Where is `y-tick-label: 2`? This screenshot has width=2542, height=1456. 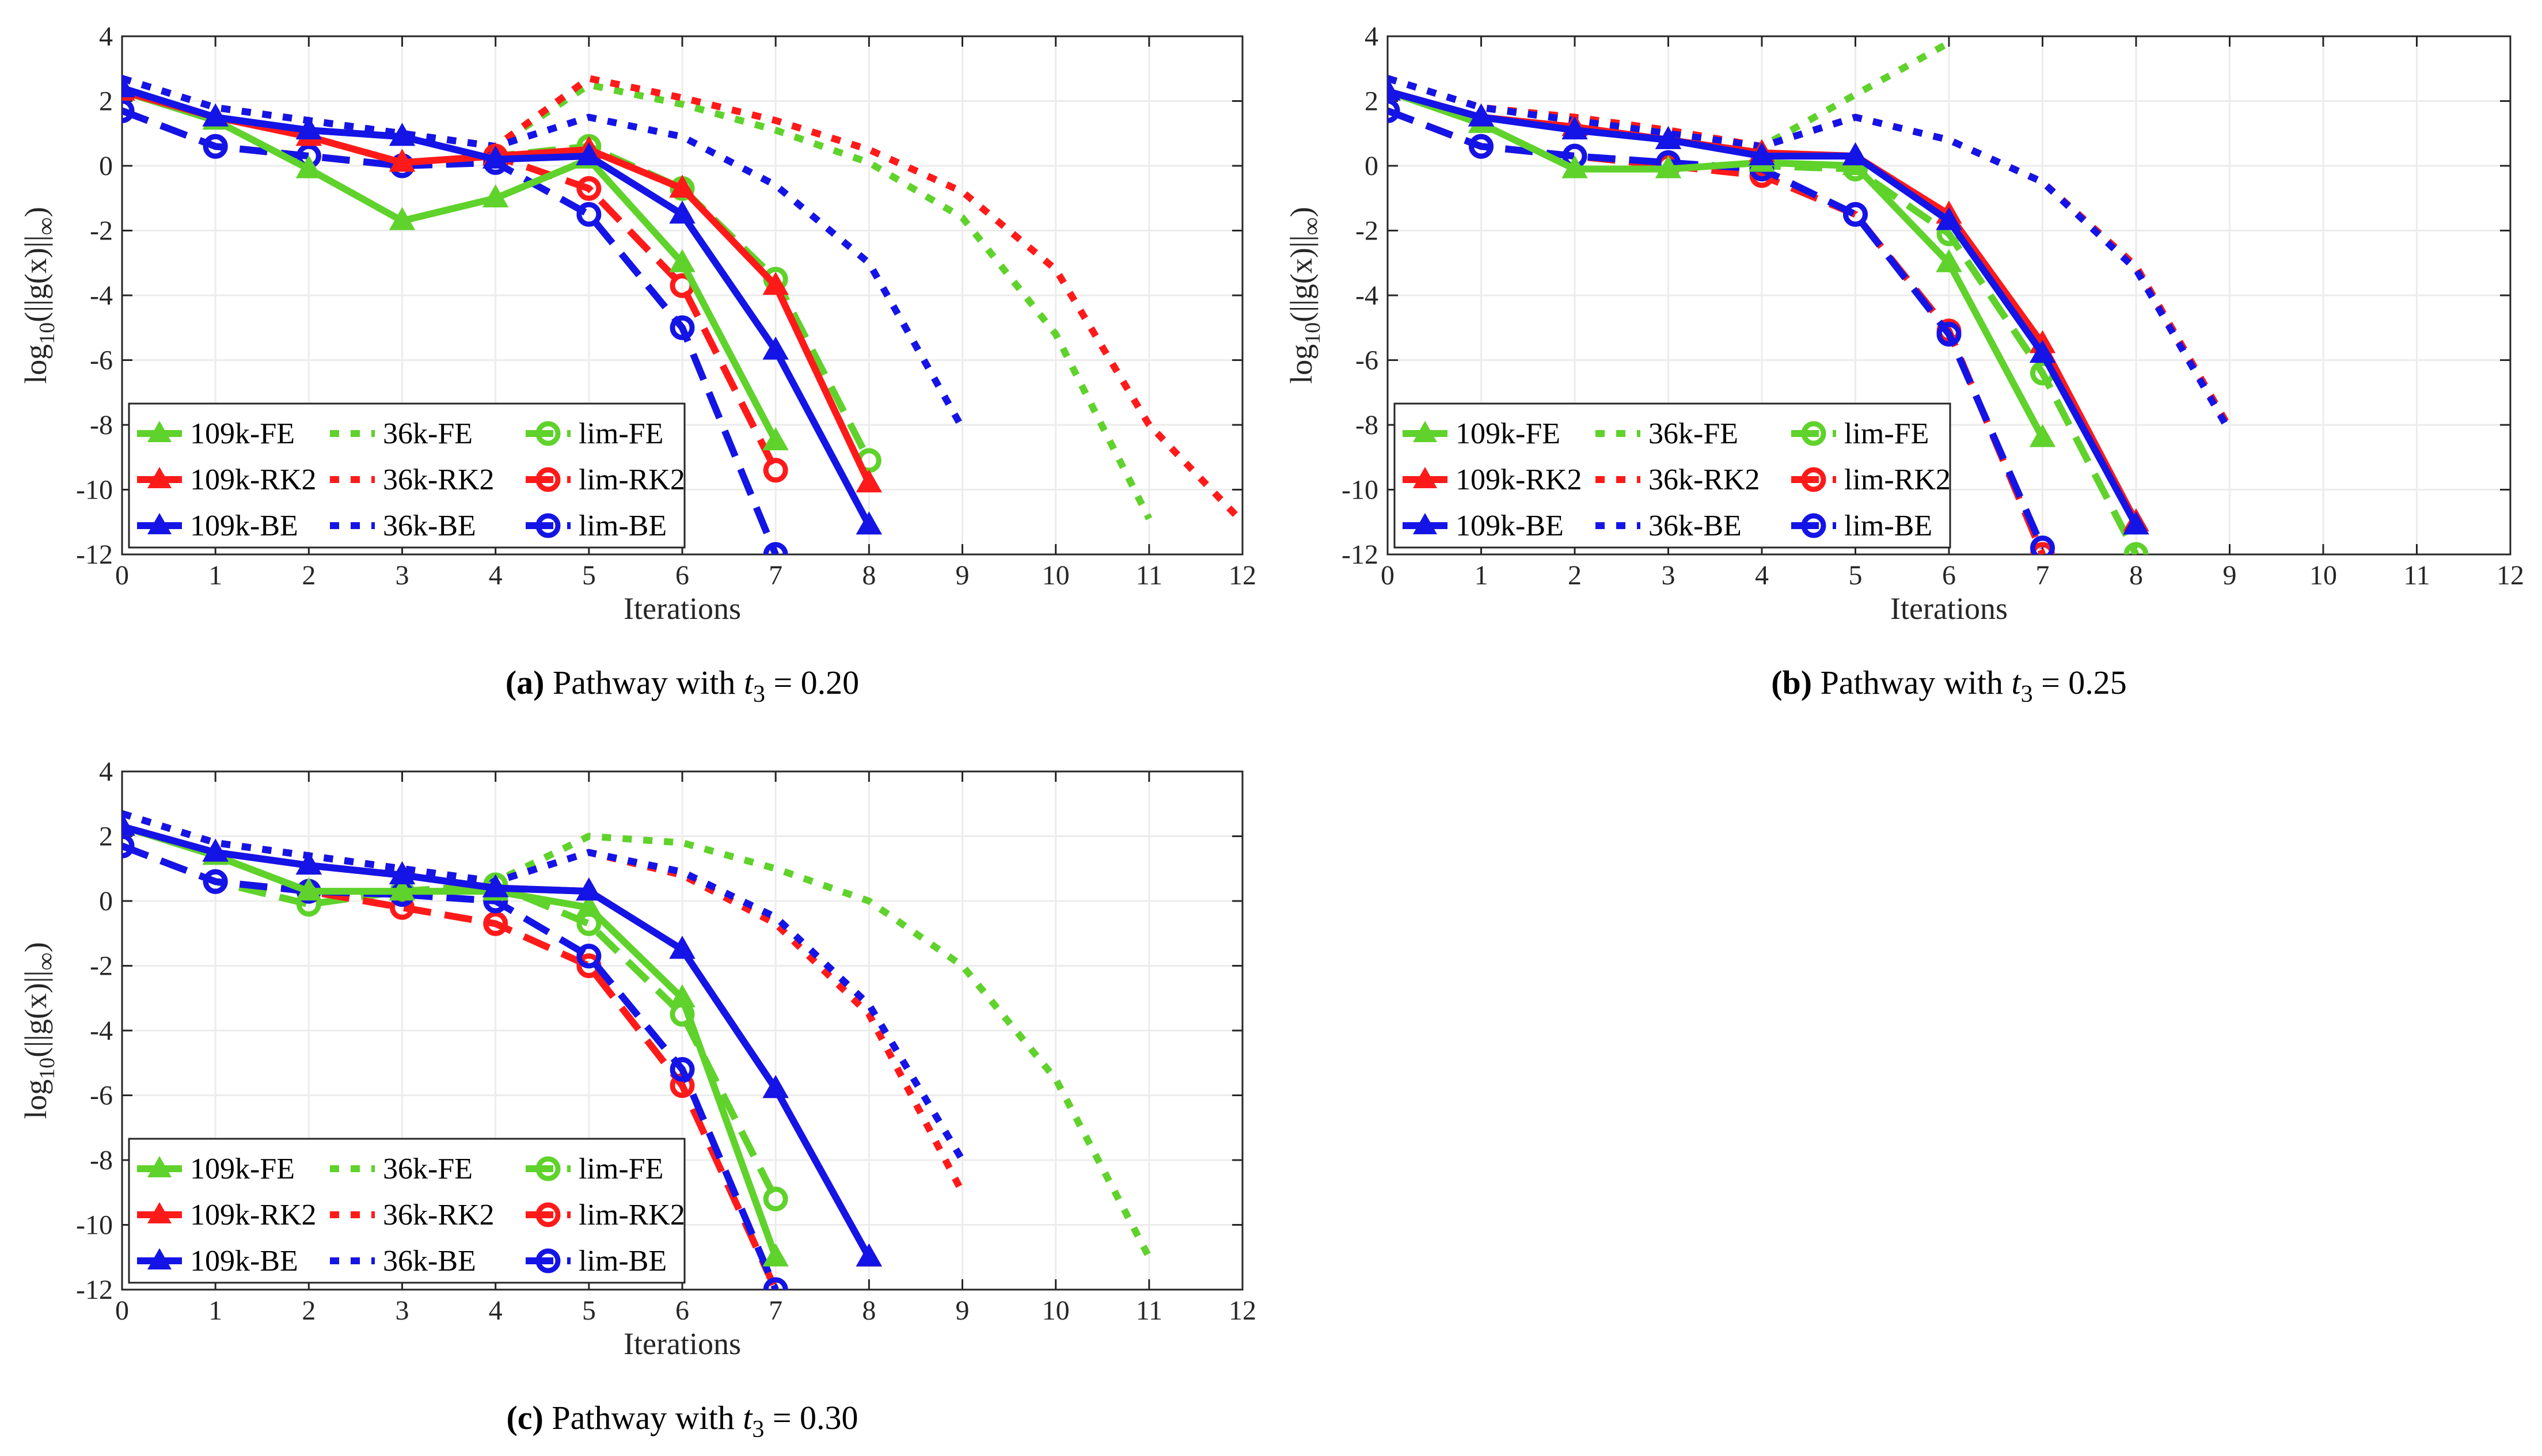
y-tick-label: 2 is located at coordinates (1372, 101).